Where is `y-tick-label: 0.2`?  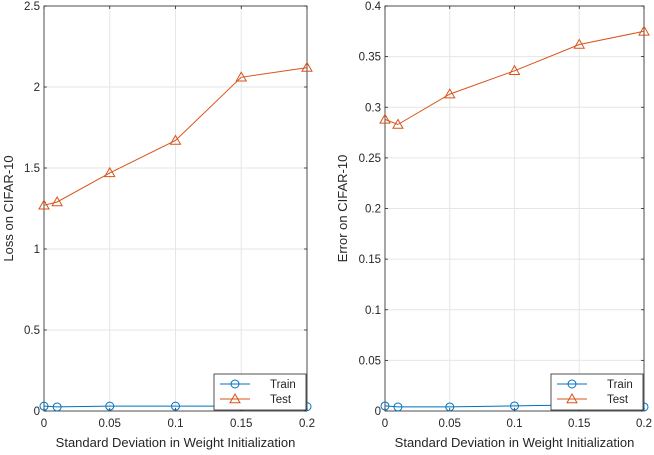
y-tick-label: 0.2 is located at coordinates (373, 210).